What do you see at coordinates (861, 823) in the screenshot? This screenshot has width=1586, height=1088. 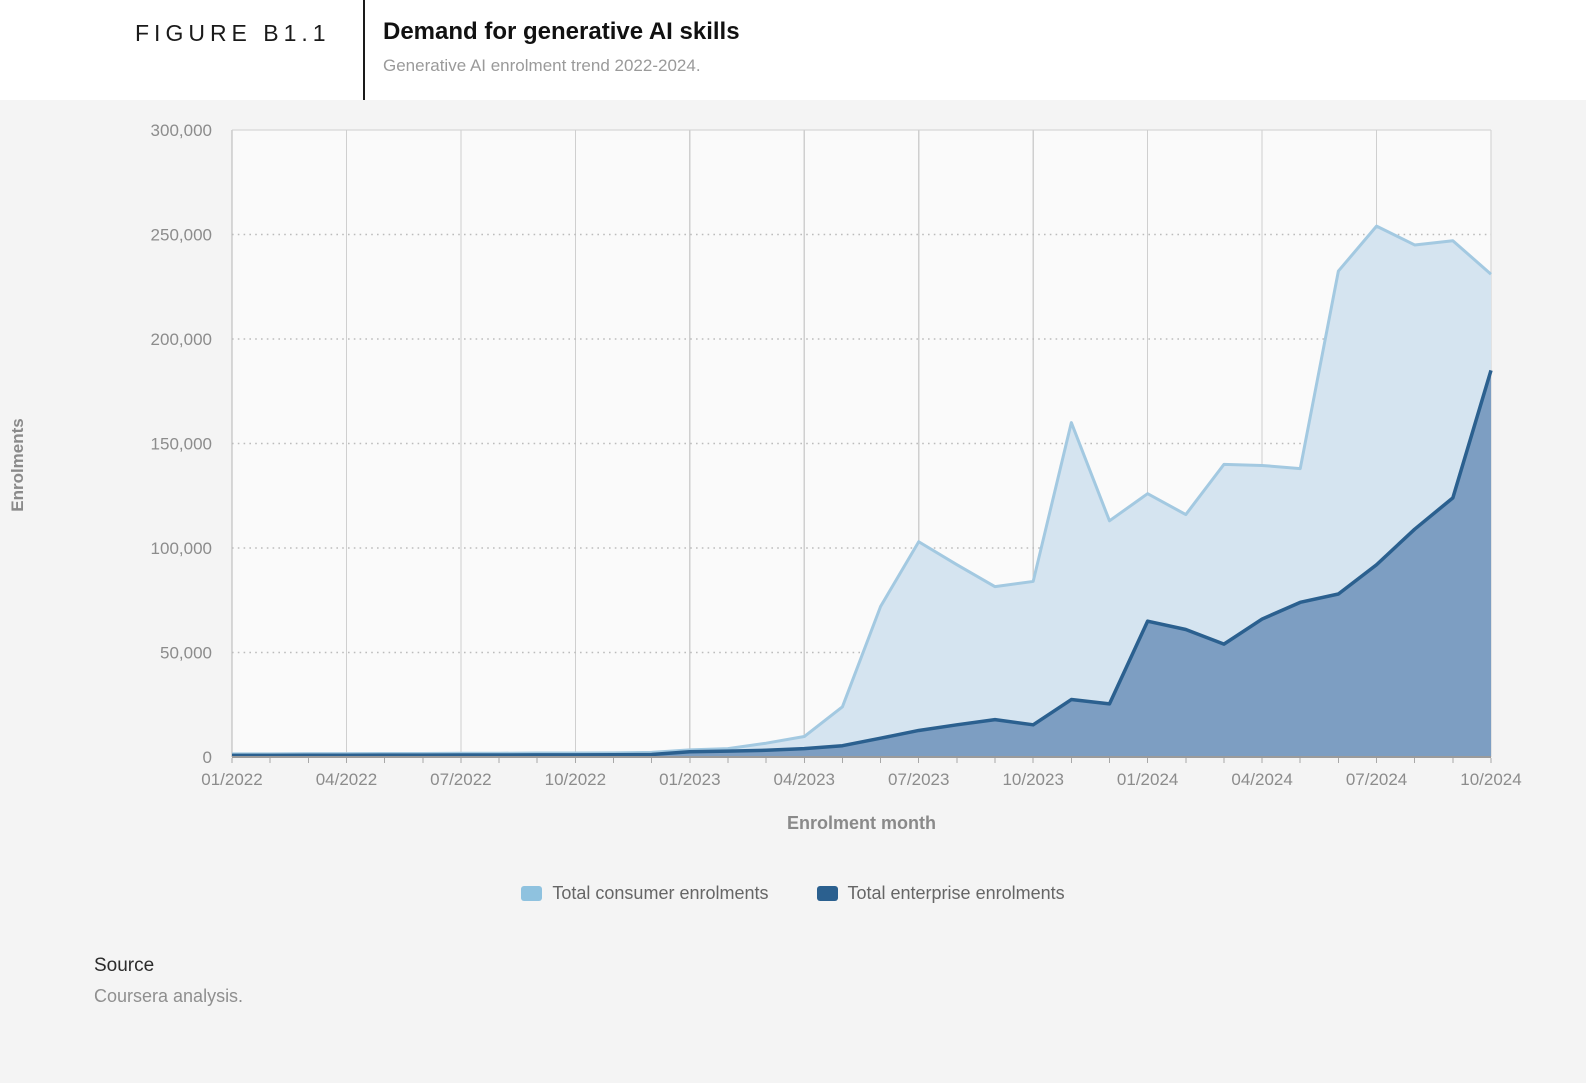 I see `x-axis-title: Enrolment month` at bounding box center [861, 823].